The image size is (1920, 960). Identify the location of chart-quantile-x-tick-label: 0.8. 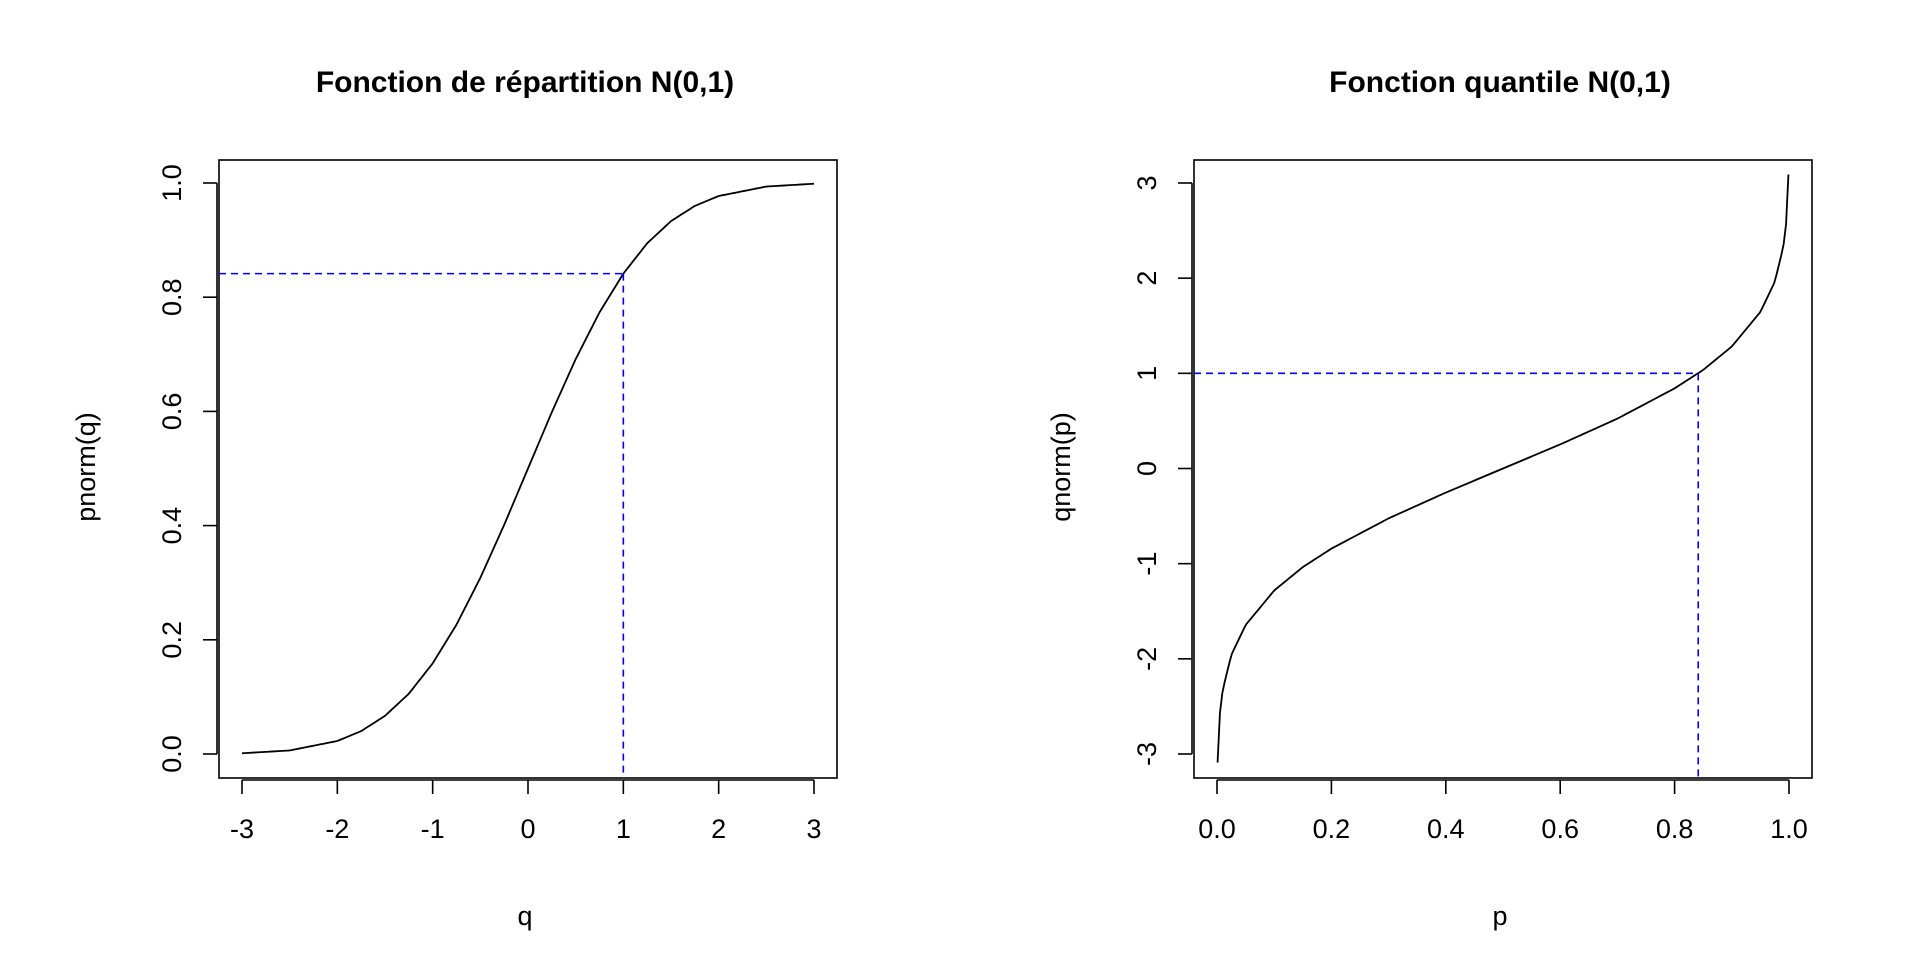
(1675, 829).